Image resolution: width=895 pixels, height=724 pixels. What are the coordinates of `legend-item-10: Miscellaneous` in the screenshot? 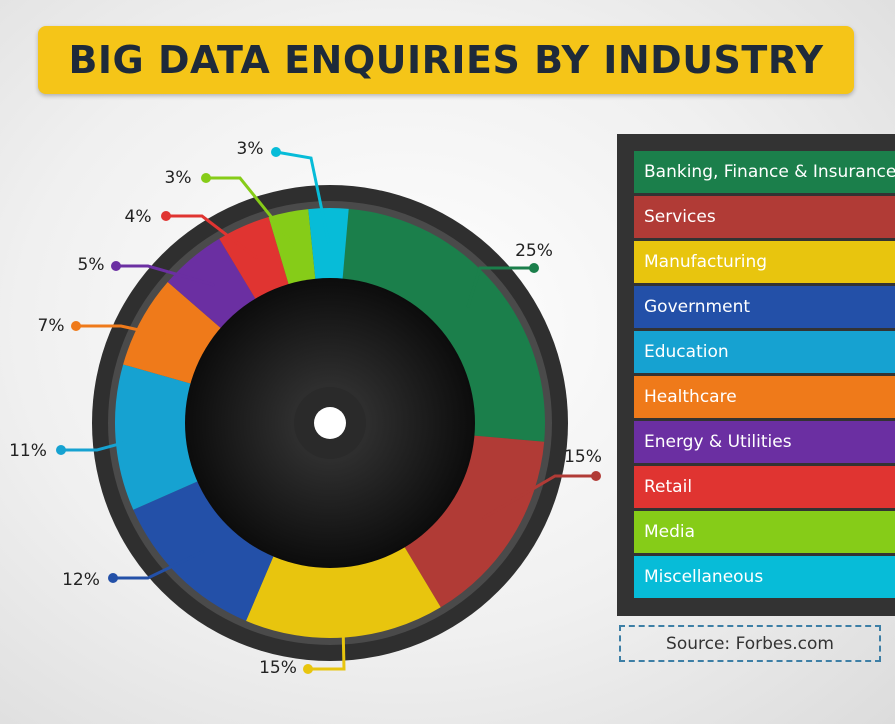 It's located at (764, 577).